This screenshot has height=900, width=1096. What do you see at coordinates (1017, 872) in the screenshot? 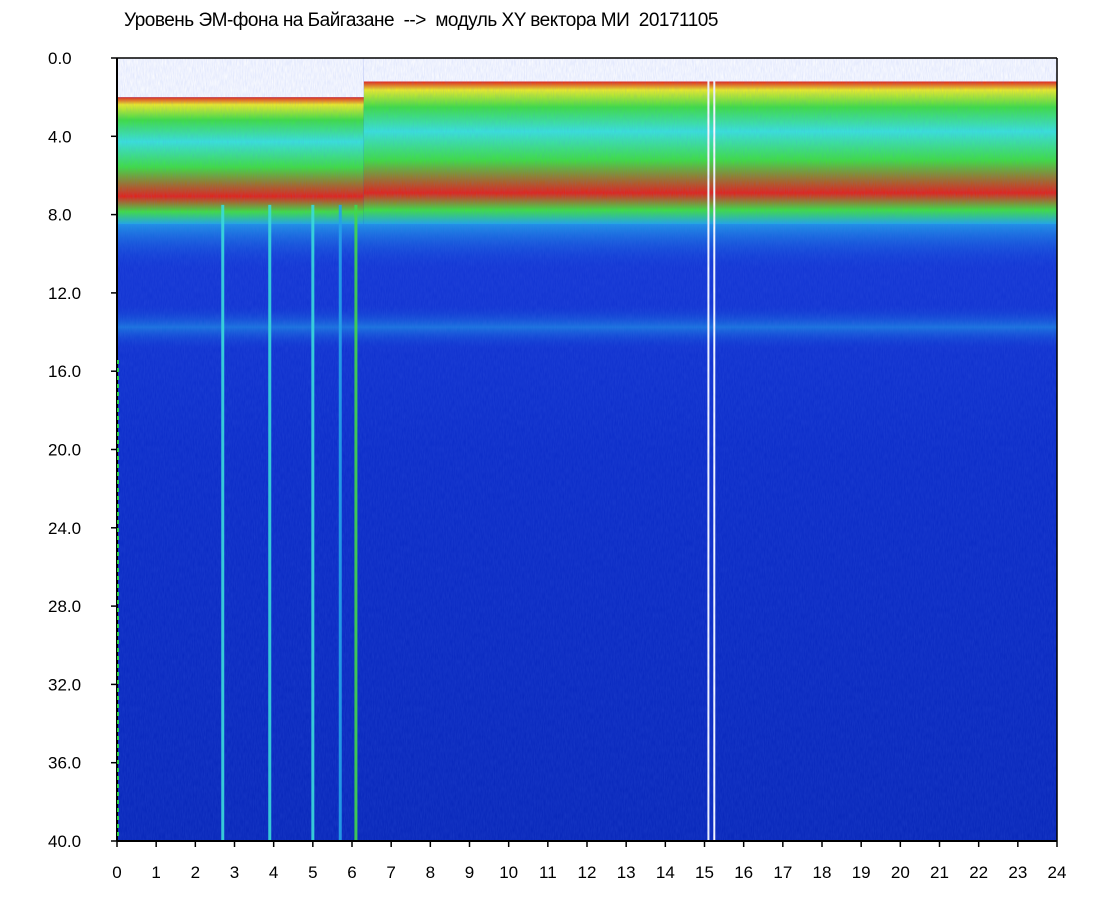
I see `x-tick-label: 23` at bounding box center [1017, 872].